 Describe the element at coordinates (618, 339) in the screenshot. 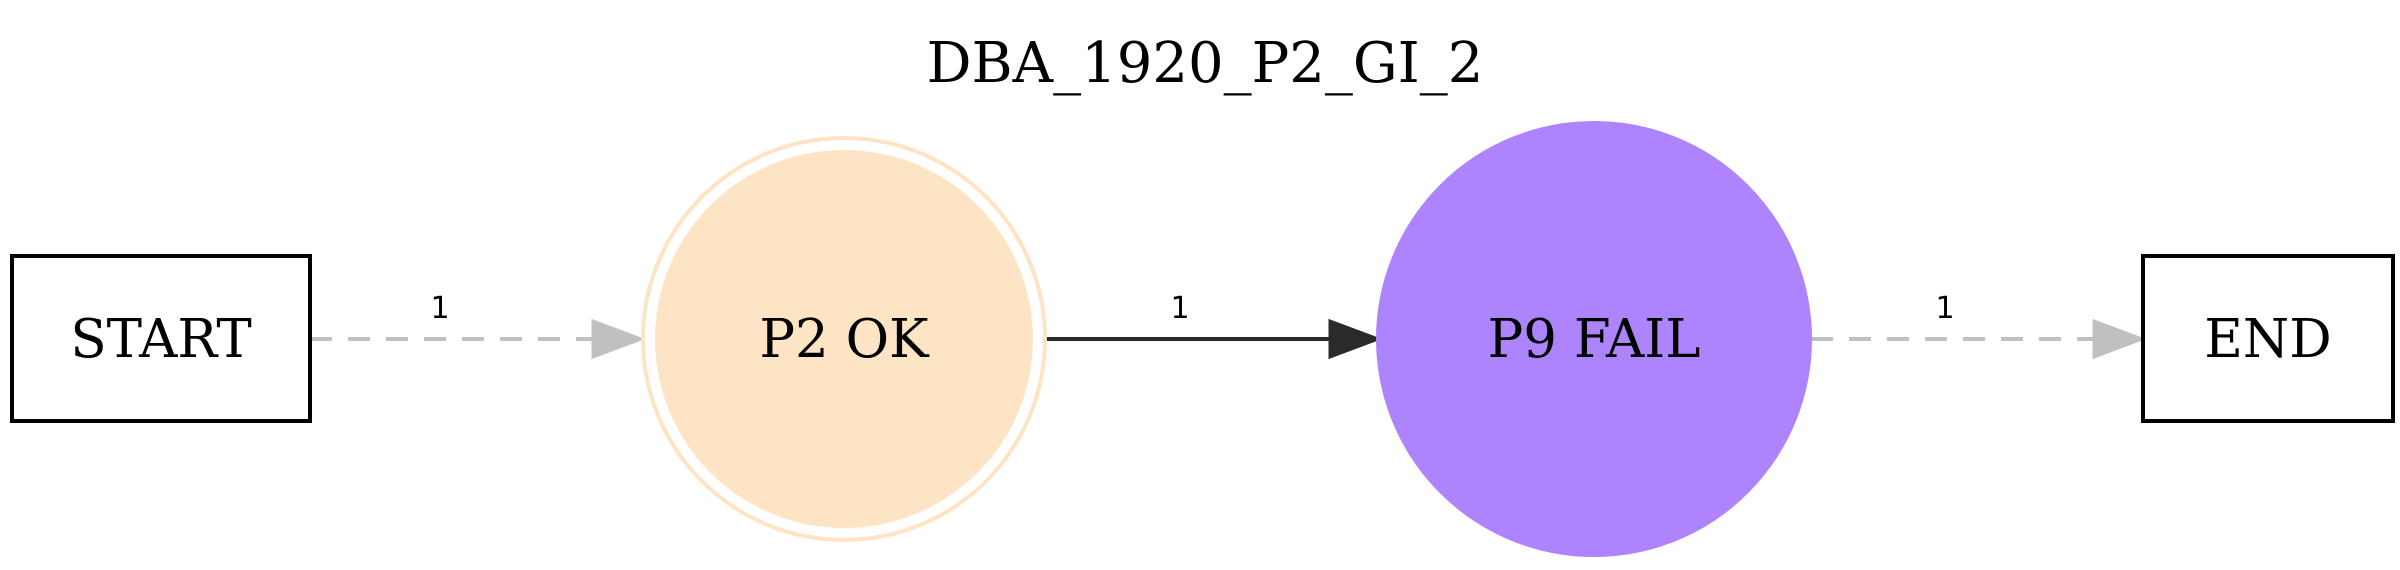

I see `edge-start-to-p2-arrowhead` at that location.